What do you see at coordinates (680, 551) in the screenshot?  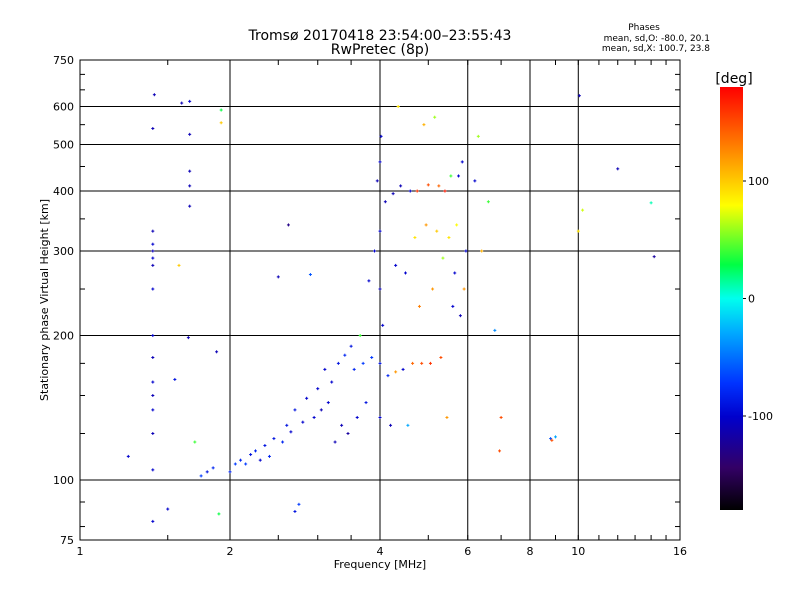 I see `x-tick-label: 16` at bounding box center [680, 551].